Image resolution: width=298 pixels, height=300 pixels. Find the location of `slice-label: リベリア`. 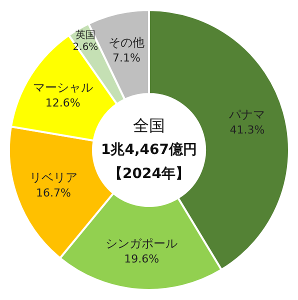

slice-label: リベリア is located at coordinates (53, 177).